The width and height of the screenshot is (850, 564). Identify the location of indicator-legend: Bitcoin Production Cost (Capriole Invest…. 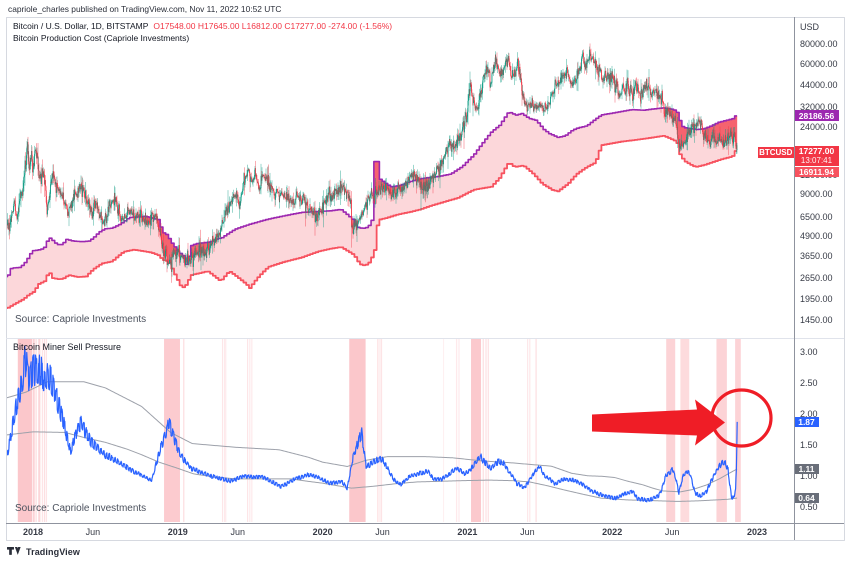
(101, 38).